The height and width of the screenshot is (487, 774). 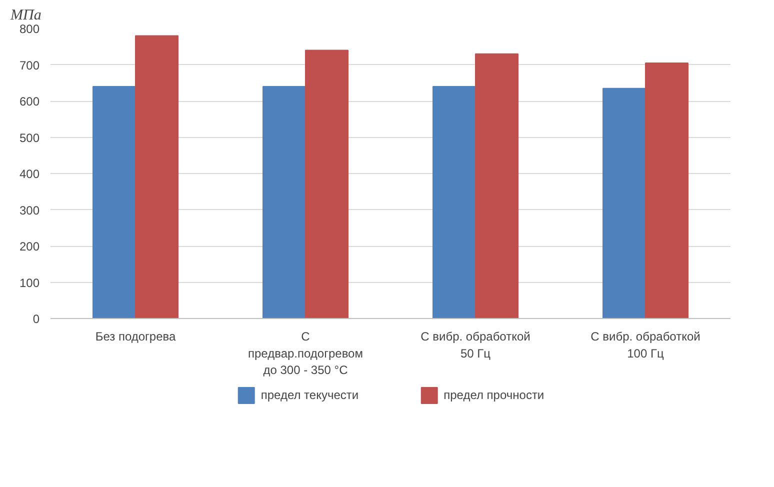 I want to click on legend-label: предел прочности, so click(x=494, y=395).